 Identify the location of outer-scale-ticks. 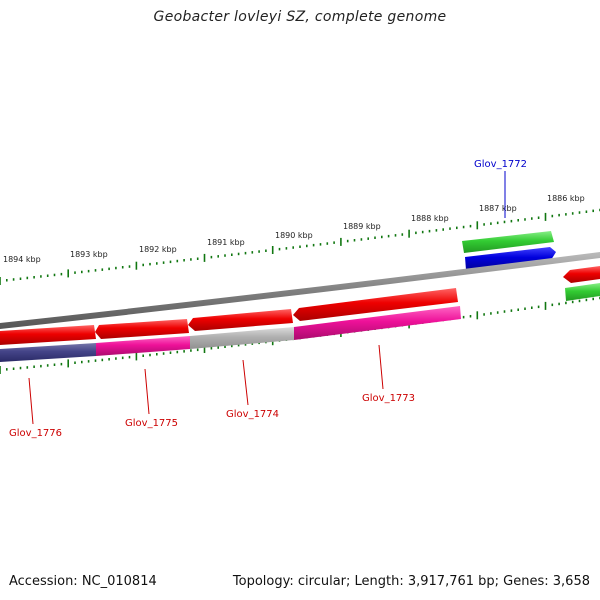
(300, 246).